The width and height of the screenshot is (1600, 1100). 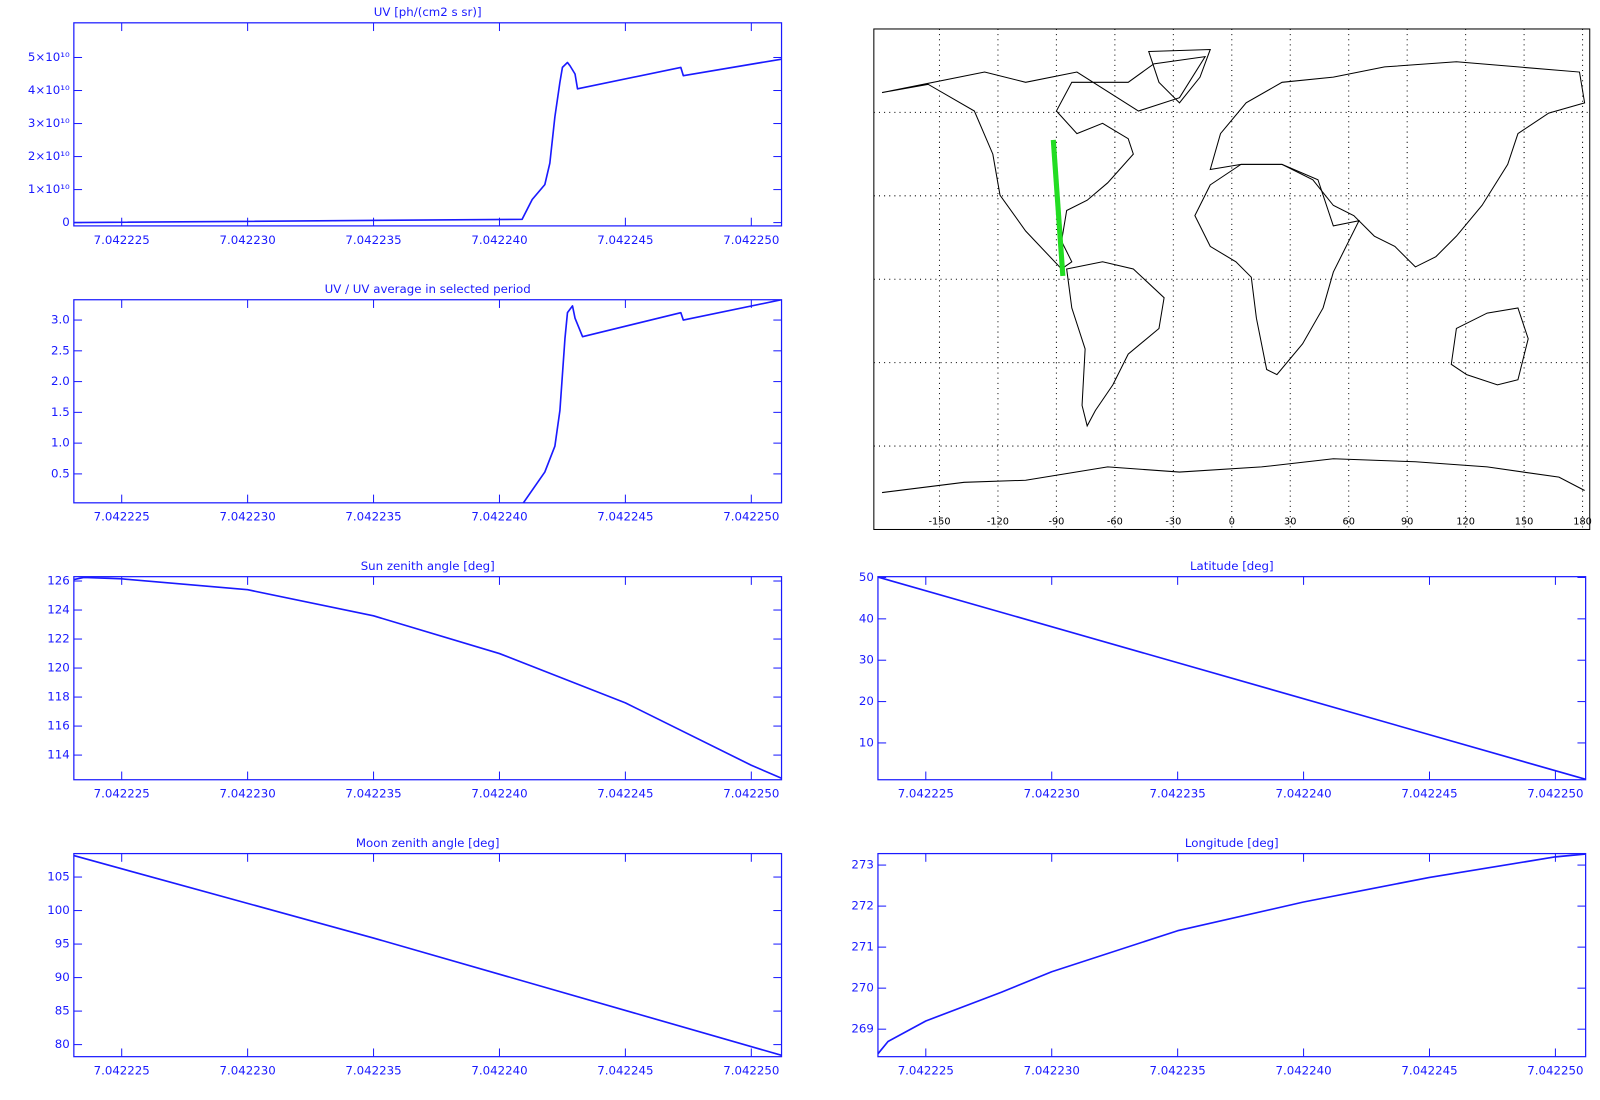 I want to click on x-tick-label: -90, so click(x=1056, y=521).